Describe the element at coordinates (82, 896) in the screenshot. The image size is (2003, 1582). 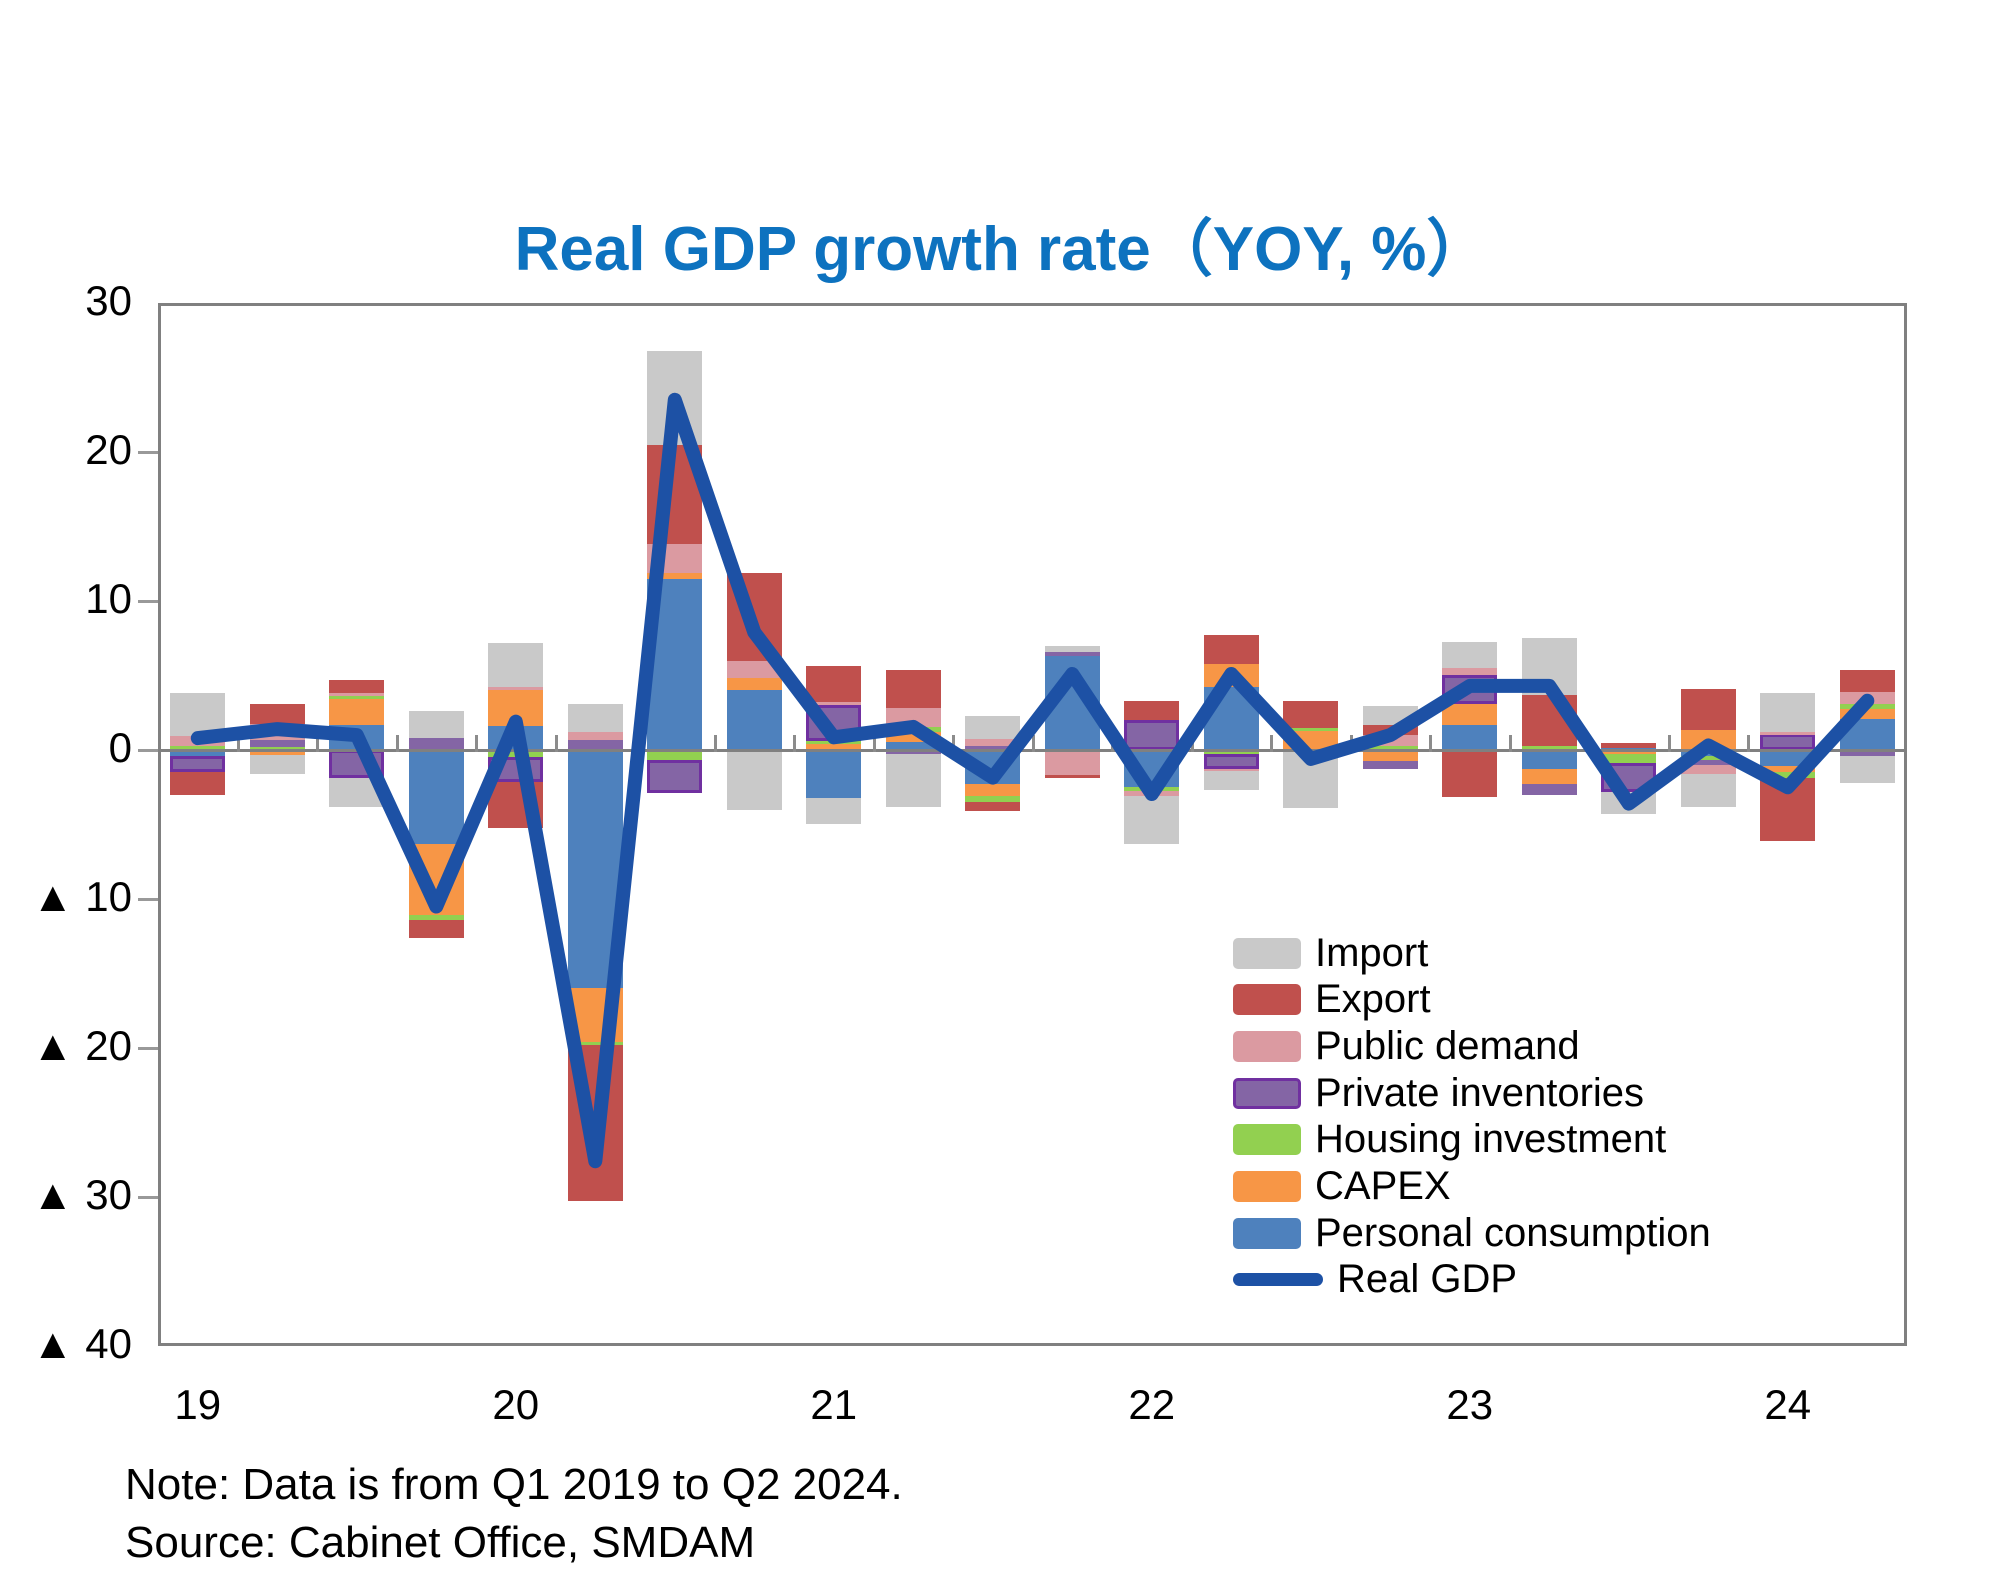
I see `y-axis-tick-label: ▲ 10` at that location.